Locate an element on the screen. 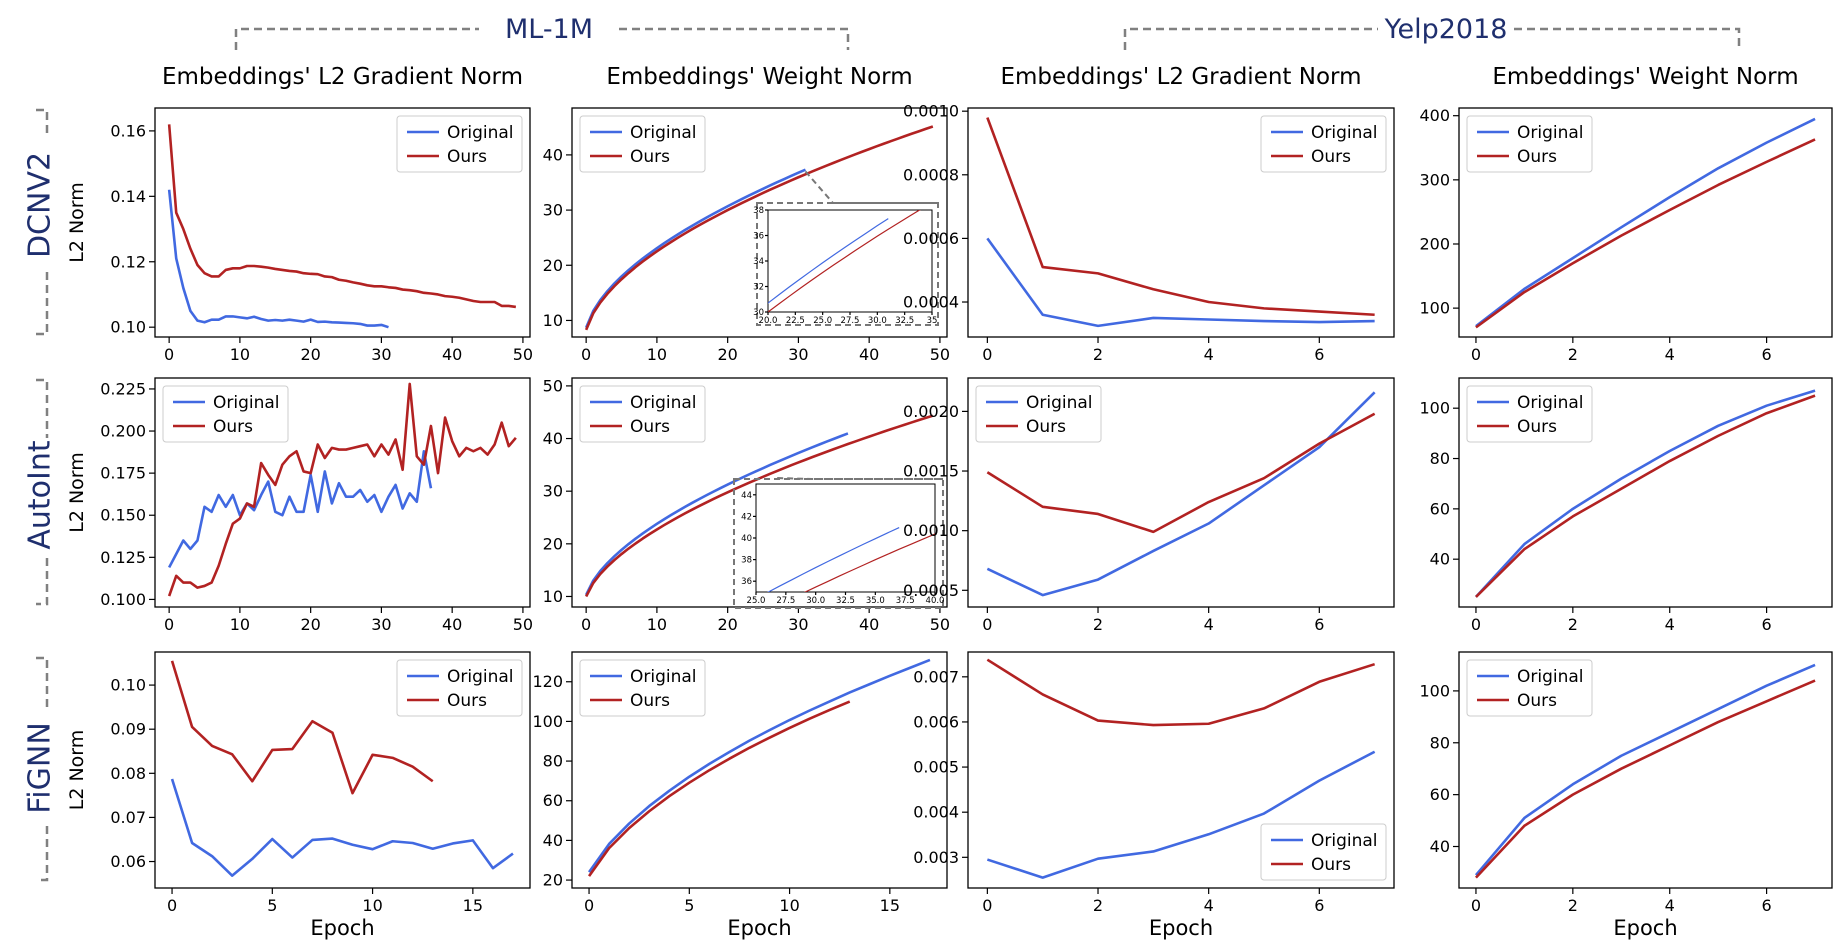 The width and height of the screenshot is (1841, 951). dataset-bracket-ml1m is located at coordinates (542, 38).